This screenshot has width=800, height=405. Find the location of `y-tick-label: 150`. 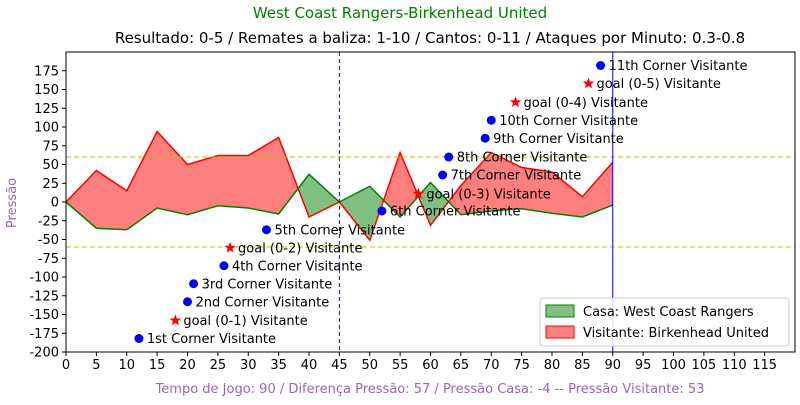

y-tick-label: 150 is located at coordinates (46, 90).